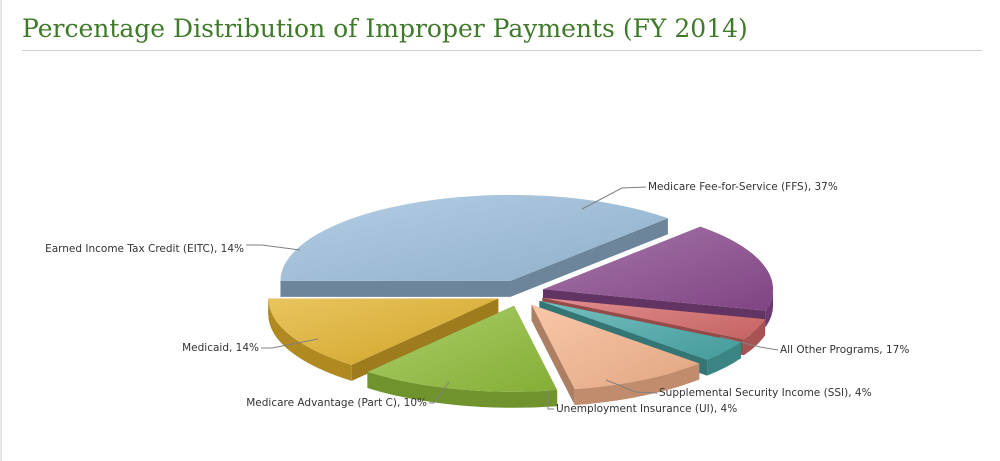 The height and width of the screenshot is (461, 1000). I want to click on title-divider, so click(502, 50).